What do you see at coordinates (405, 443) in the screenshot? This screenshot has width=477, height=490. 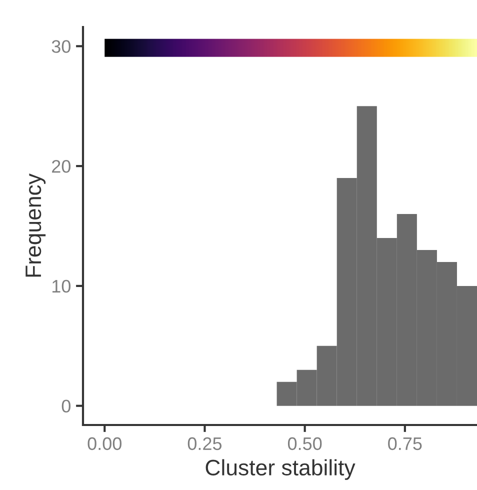 I see `x-tick-label: 0.75` at bounding box center [405, 443].